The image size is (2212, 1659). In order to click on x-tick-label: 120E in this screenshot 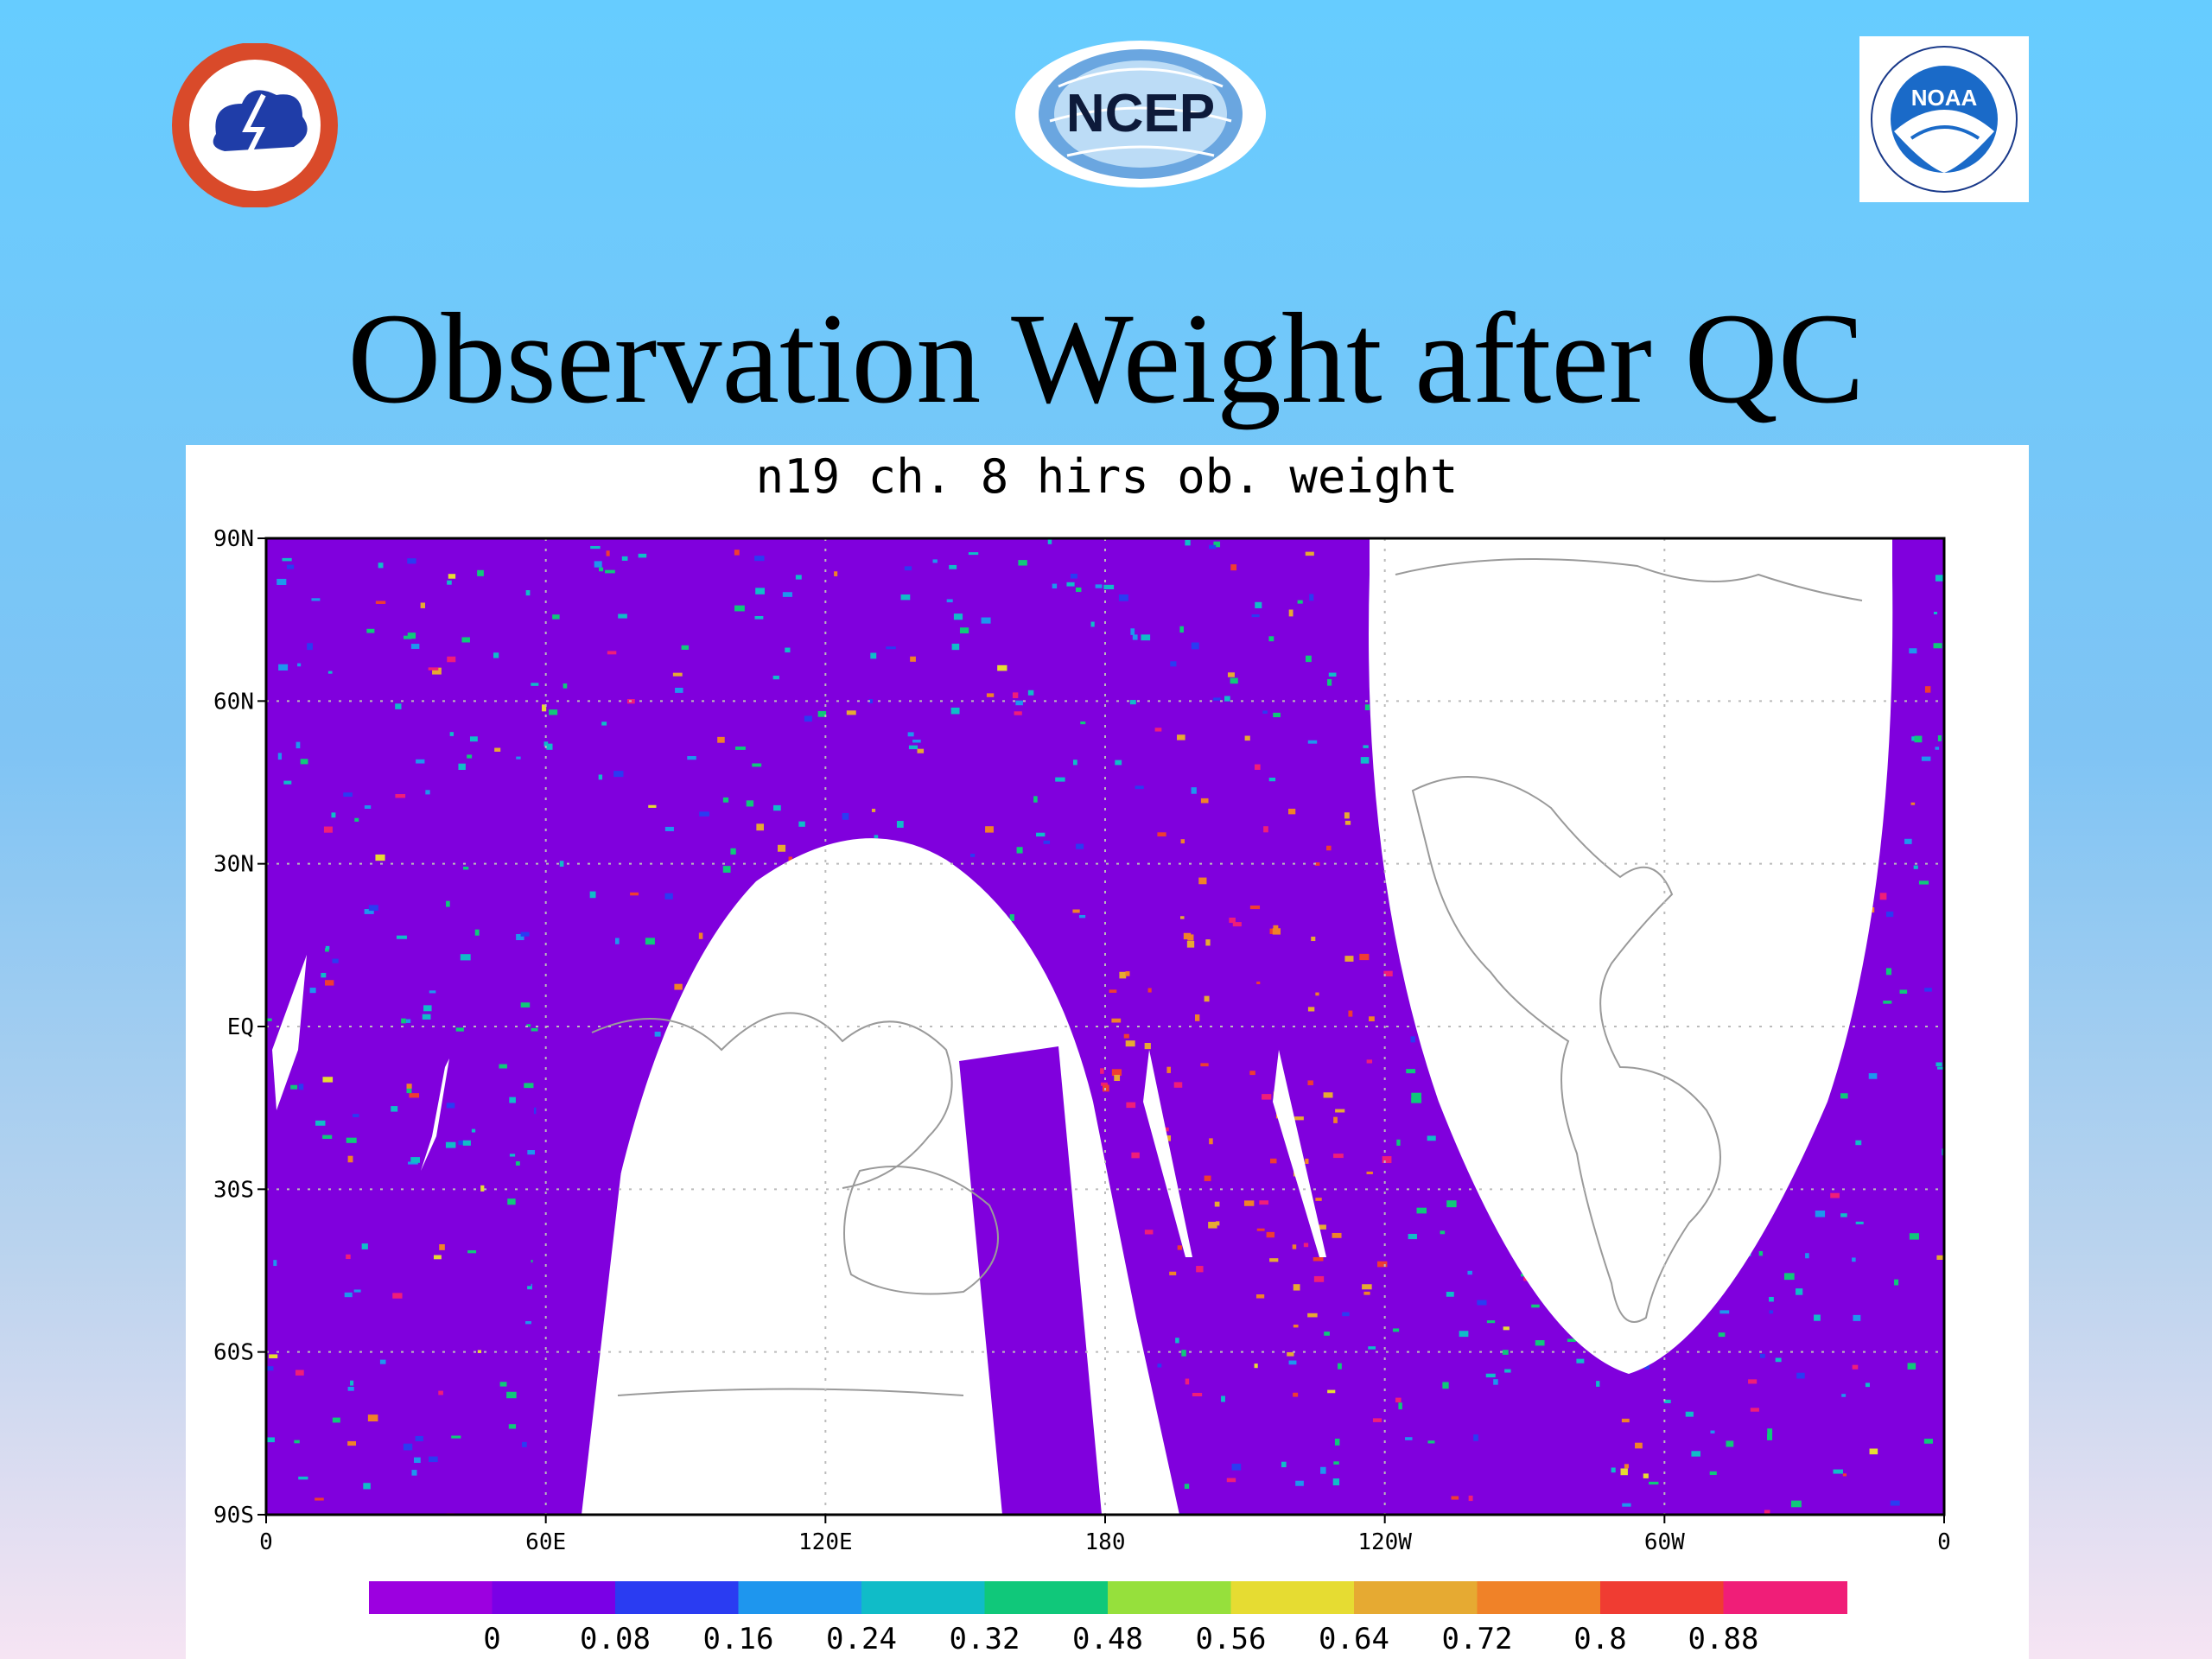, I will do `click(825, 1542)`.